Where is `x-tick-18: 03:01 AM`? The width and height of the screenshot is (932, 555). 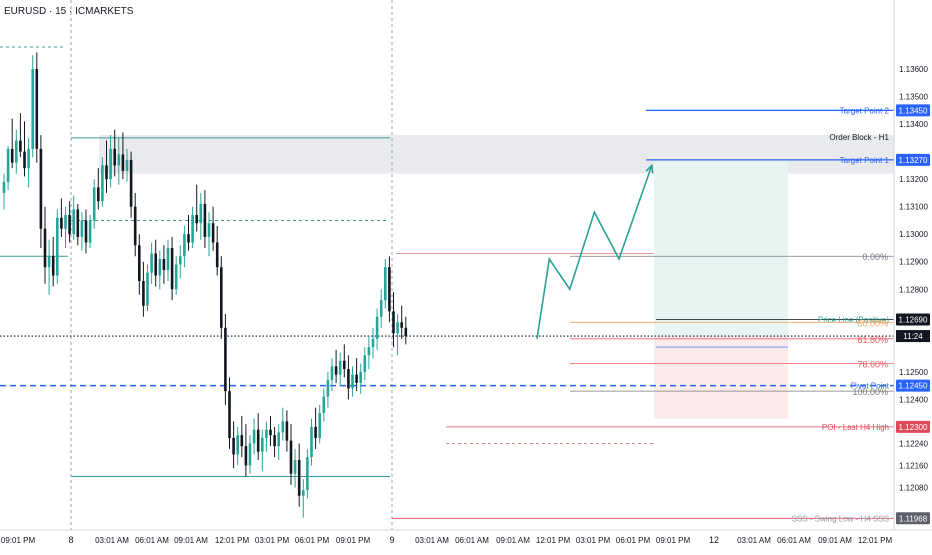
x-tick-18: 03:01 AM is located at coordinates (754, 540).